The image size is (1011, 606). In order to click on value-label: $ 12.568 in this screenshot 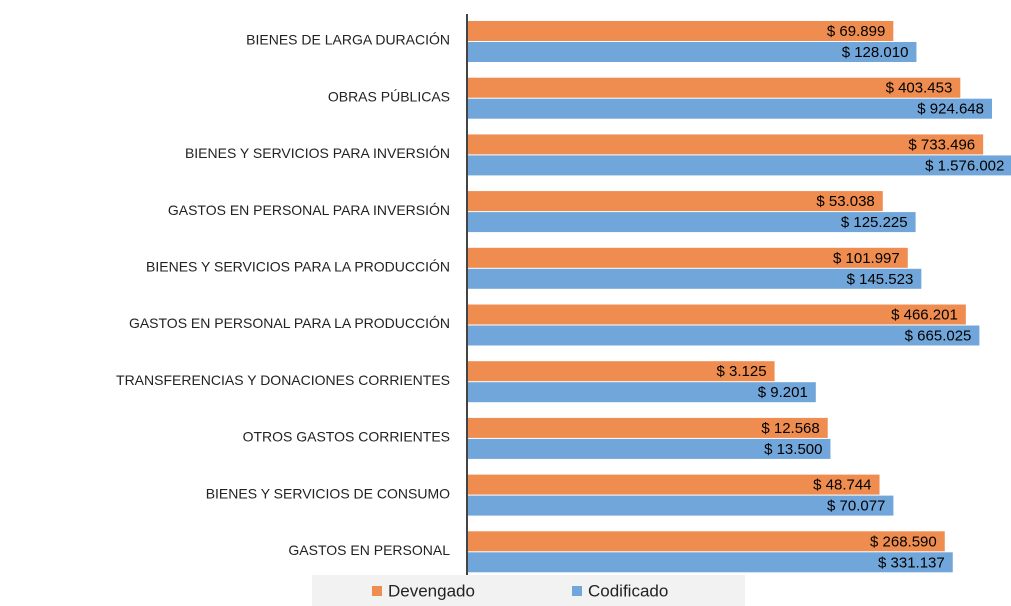, I will do `click(790, 428)`.